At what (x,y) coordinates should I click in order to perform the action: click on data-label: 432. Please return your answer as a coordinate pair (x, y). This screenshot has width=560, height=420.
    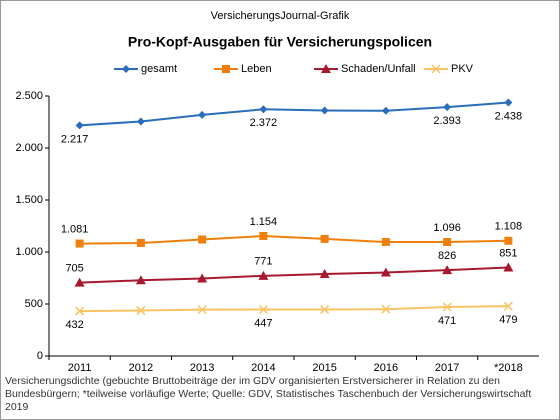
    Looking at the image, I should click on (74, 325).